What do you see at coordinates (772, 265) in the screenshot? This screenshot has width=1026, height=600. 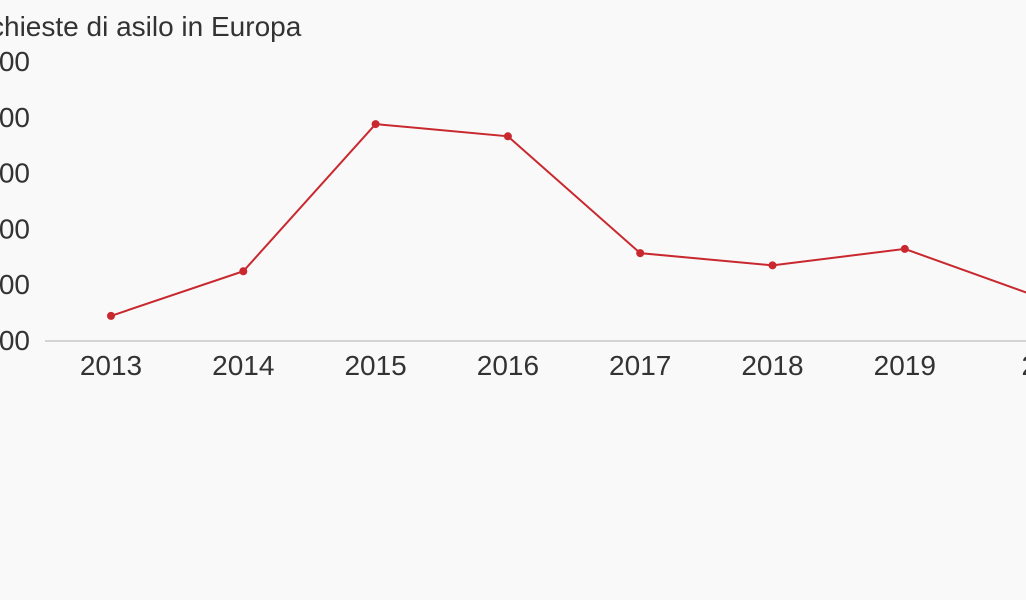 I see `data-point-2018` at bounding box center [772, 265].